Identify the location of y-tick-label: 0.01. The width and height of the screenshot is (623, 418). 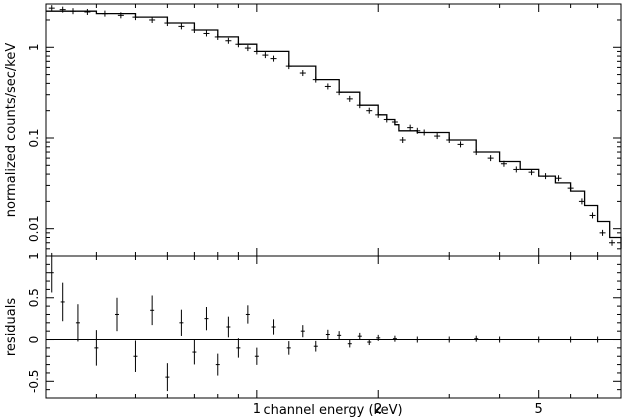
(34, 228).